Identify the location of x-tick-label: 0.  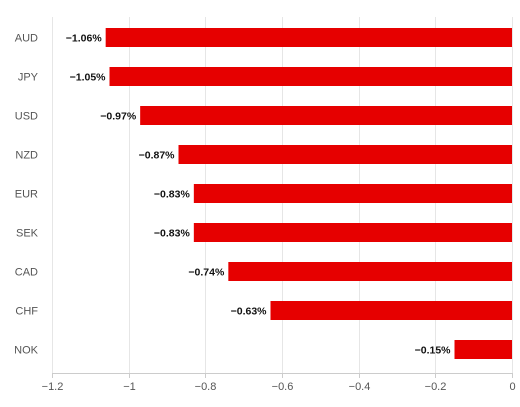
(512, 387).